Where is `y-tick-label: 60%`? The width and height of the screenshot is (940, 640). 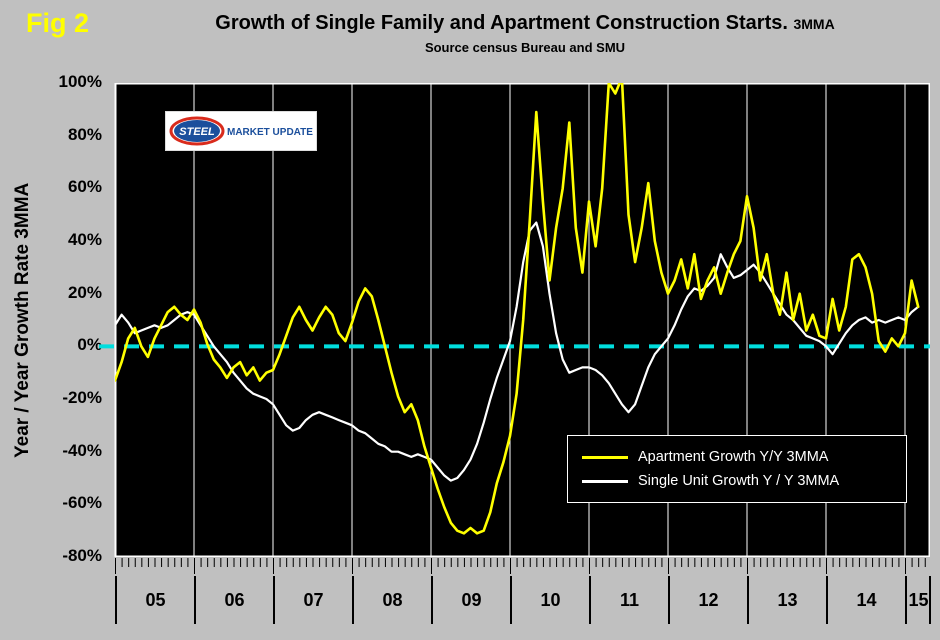 y-tick-label: 60% is located at coordinates (84, 187).